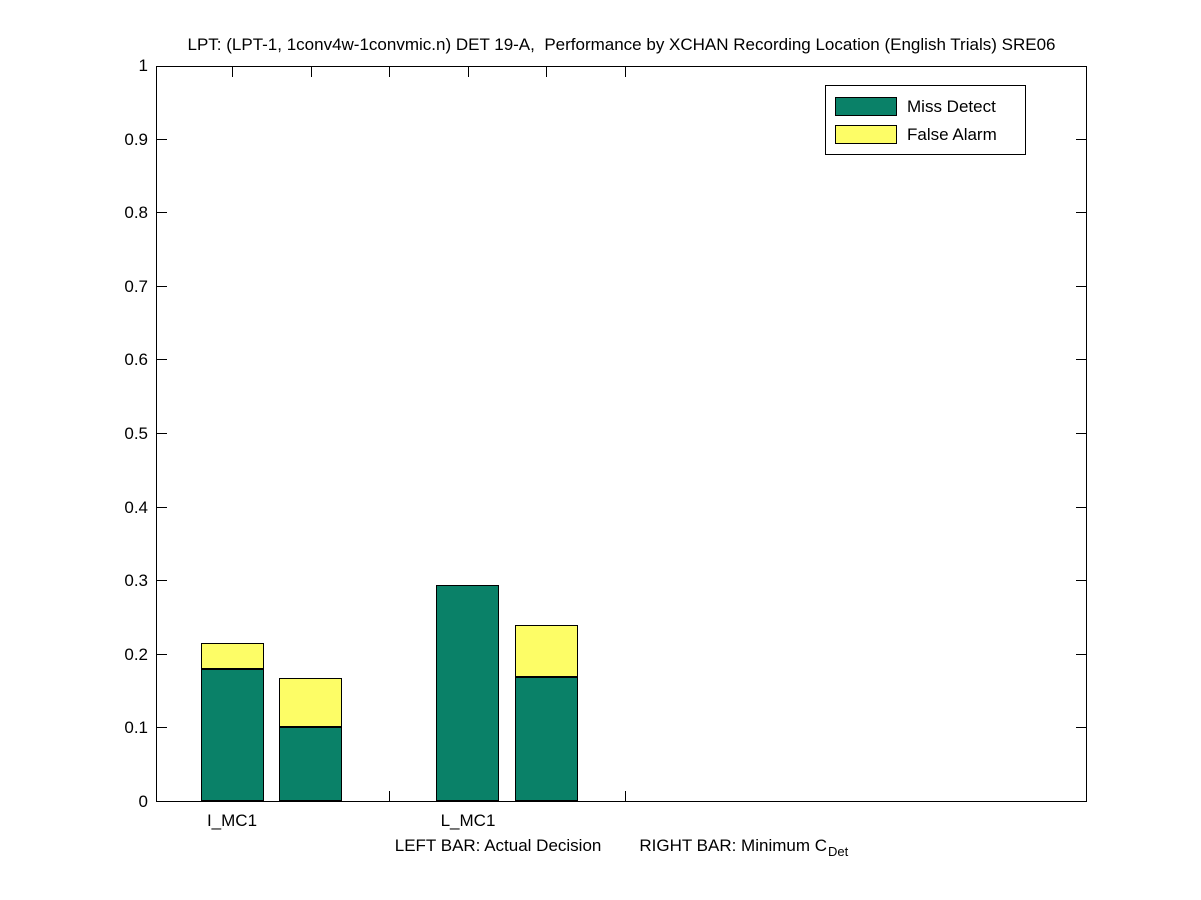  Describe the element at coordinates (866, 134) in the screenshot. I see `false-alarm-swatch` at that location.